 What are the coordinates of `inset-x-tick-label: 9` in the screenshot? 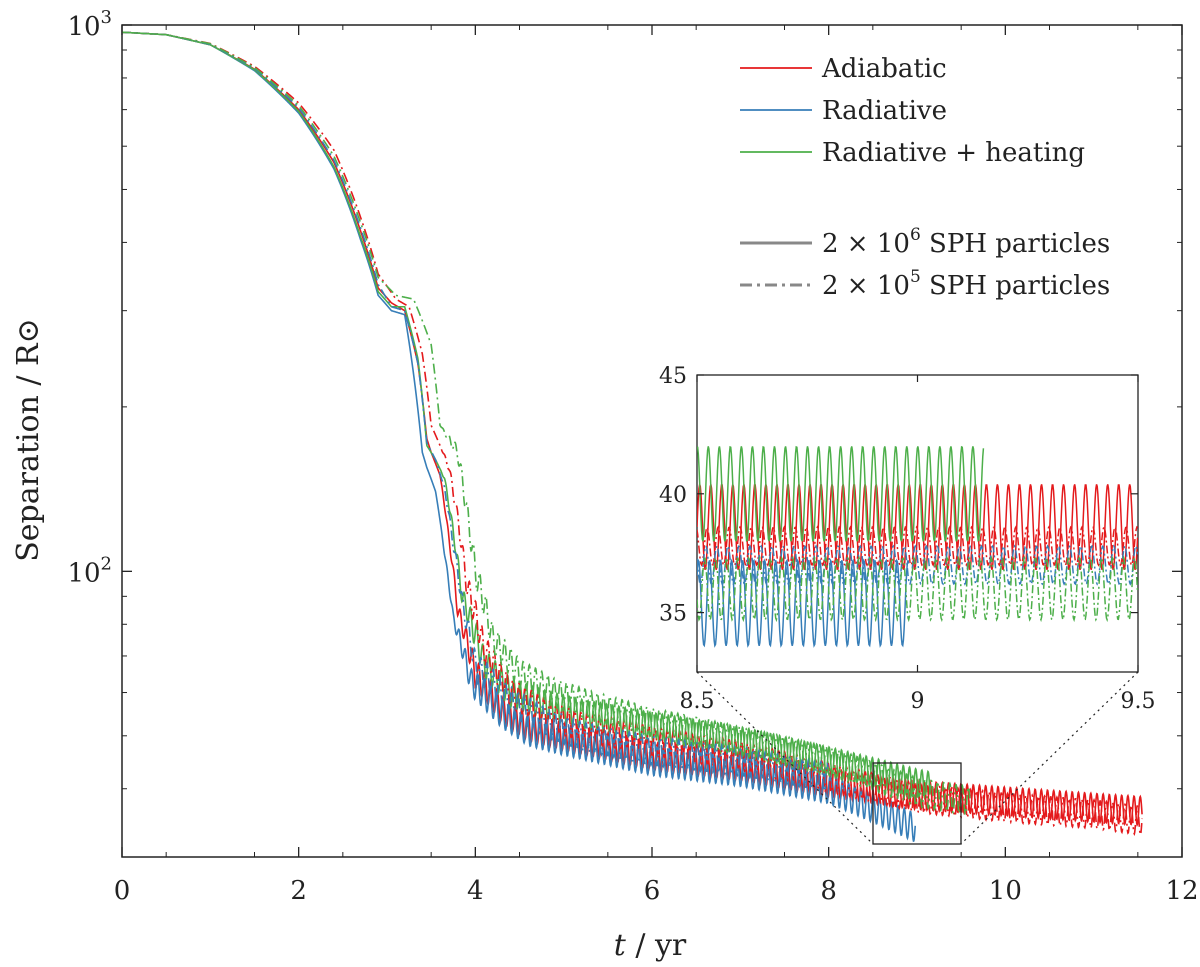 It's located at (918, 701).